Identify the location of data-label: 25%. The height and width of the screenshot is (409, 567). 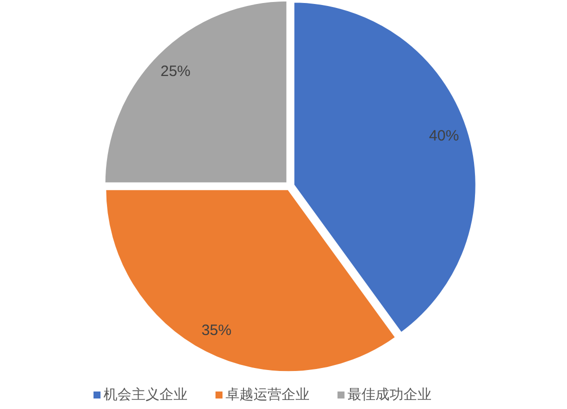
(175, 71).